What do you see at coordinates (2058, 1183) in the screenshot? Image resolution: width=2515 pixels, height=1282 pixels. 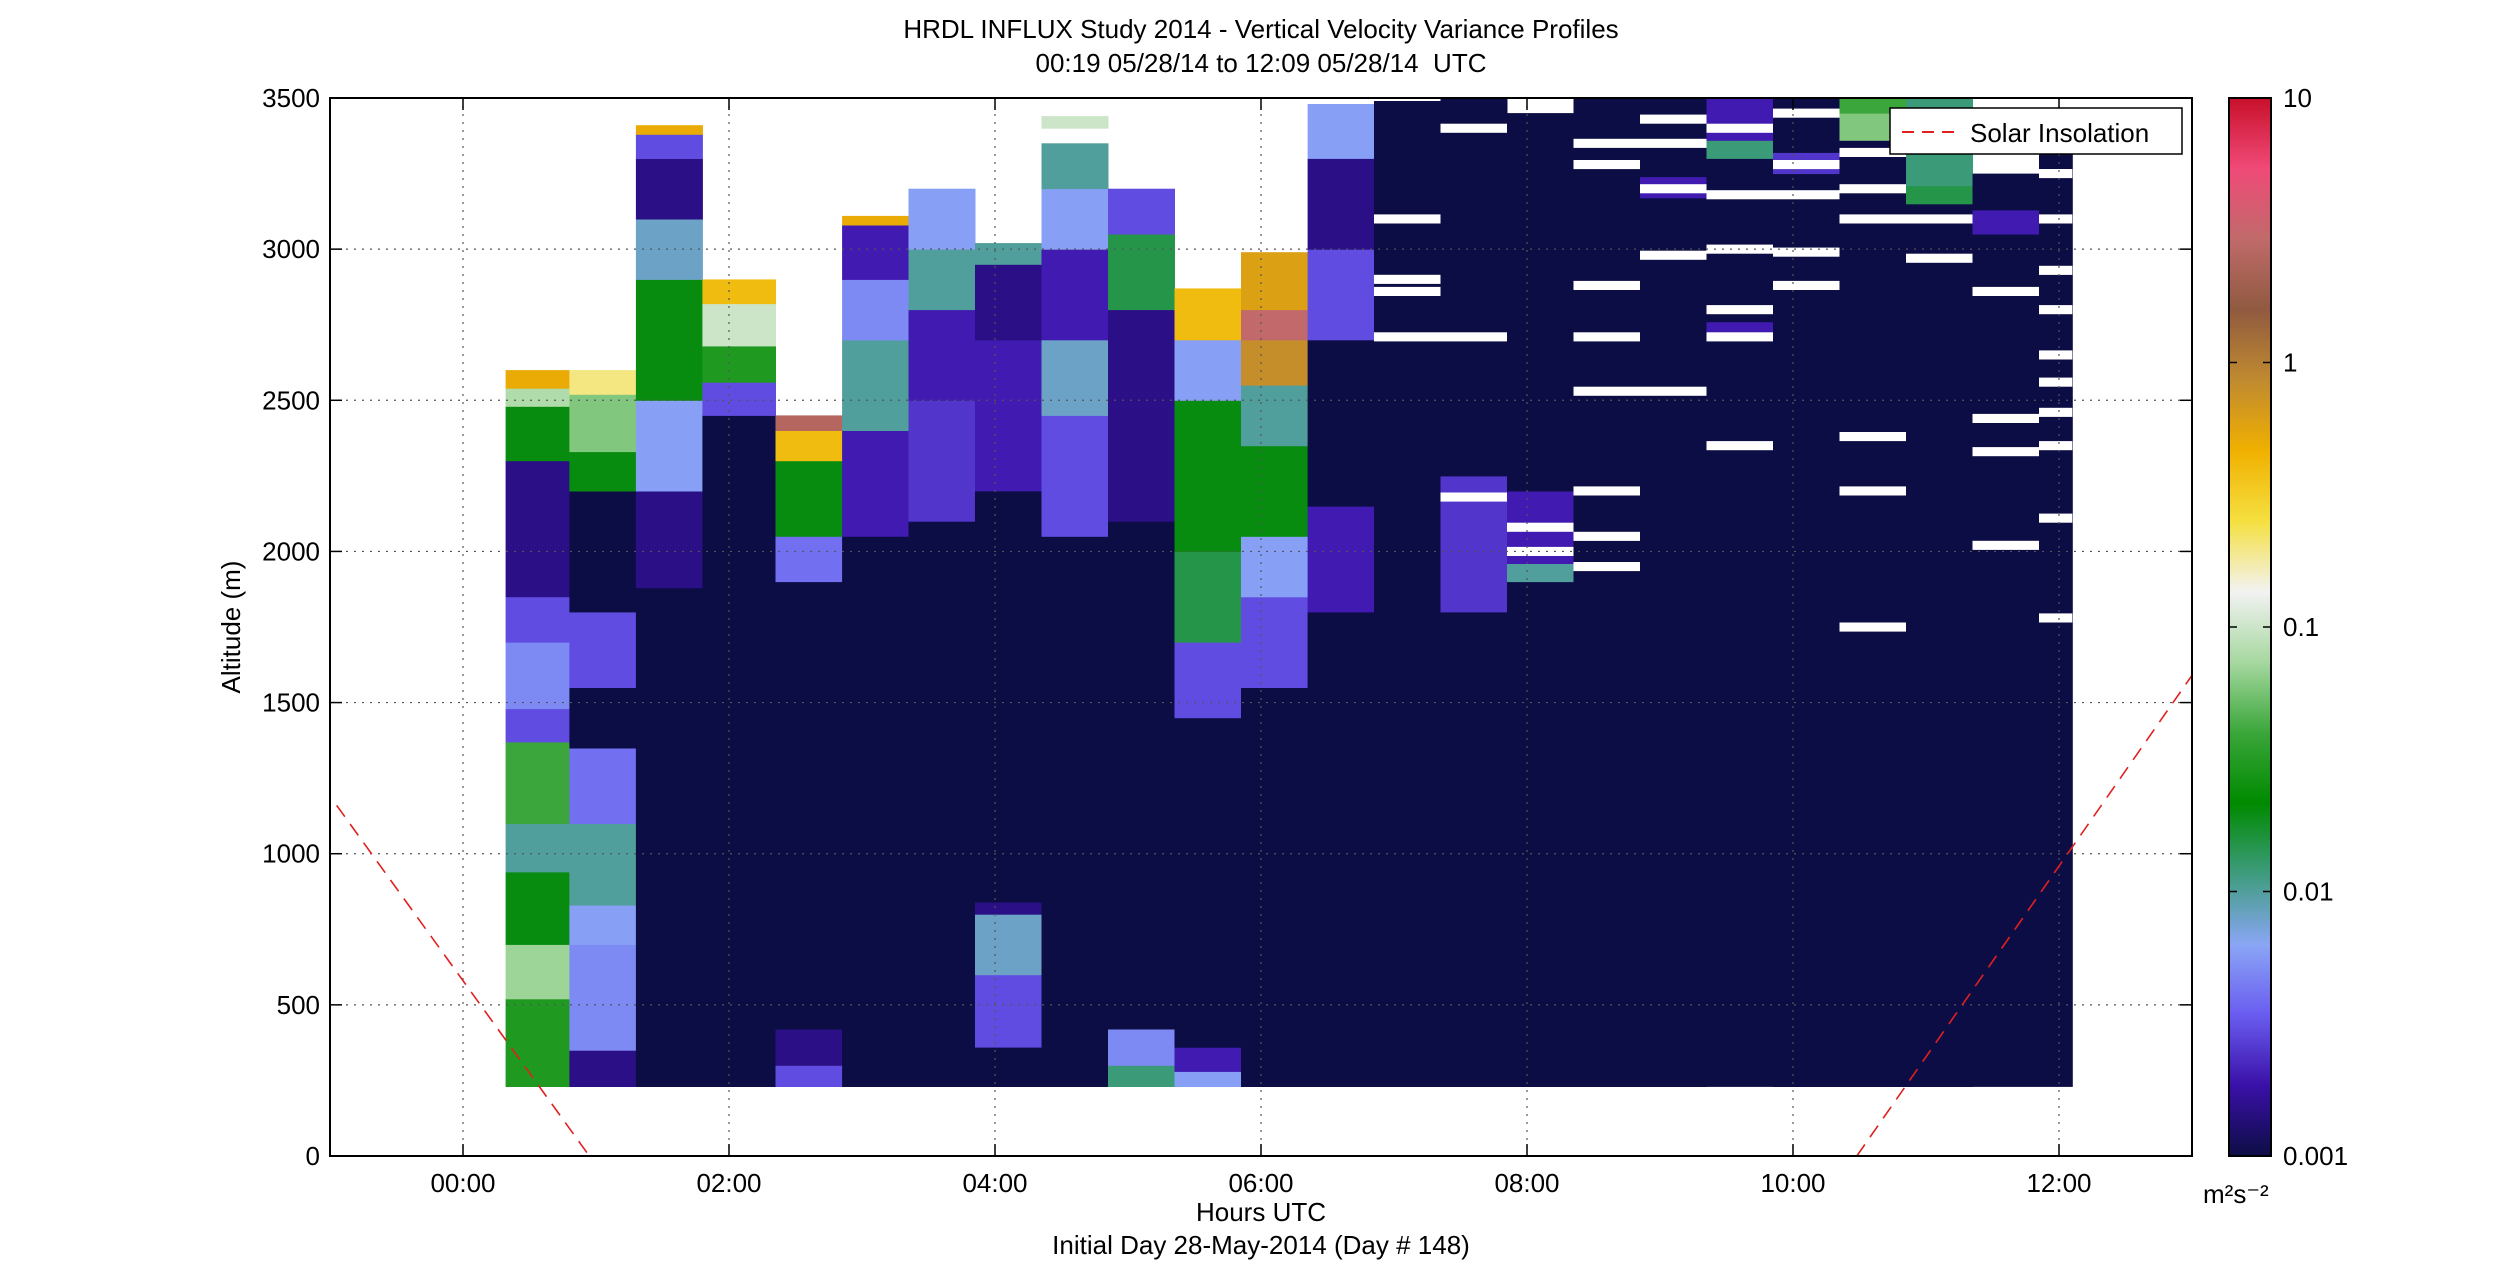 I see `x-tick-label: 12:00` at bounding box center [2058, 1183].